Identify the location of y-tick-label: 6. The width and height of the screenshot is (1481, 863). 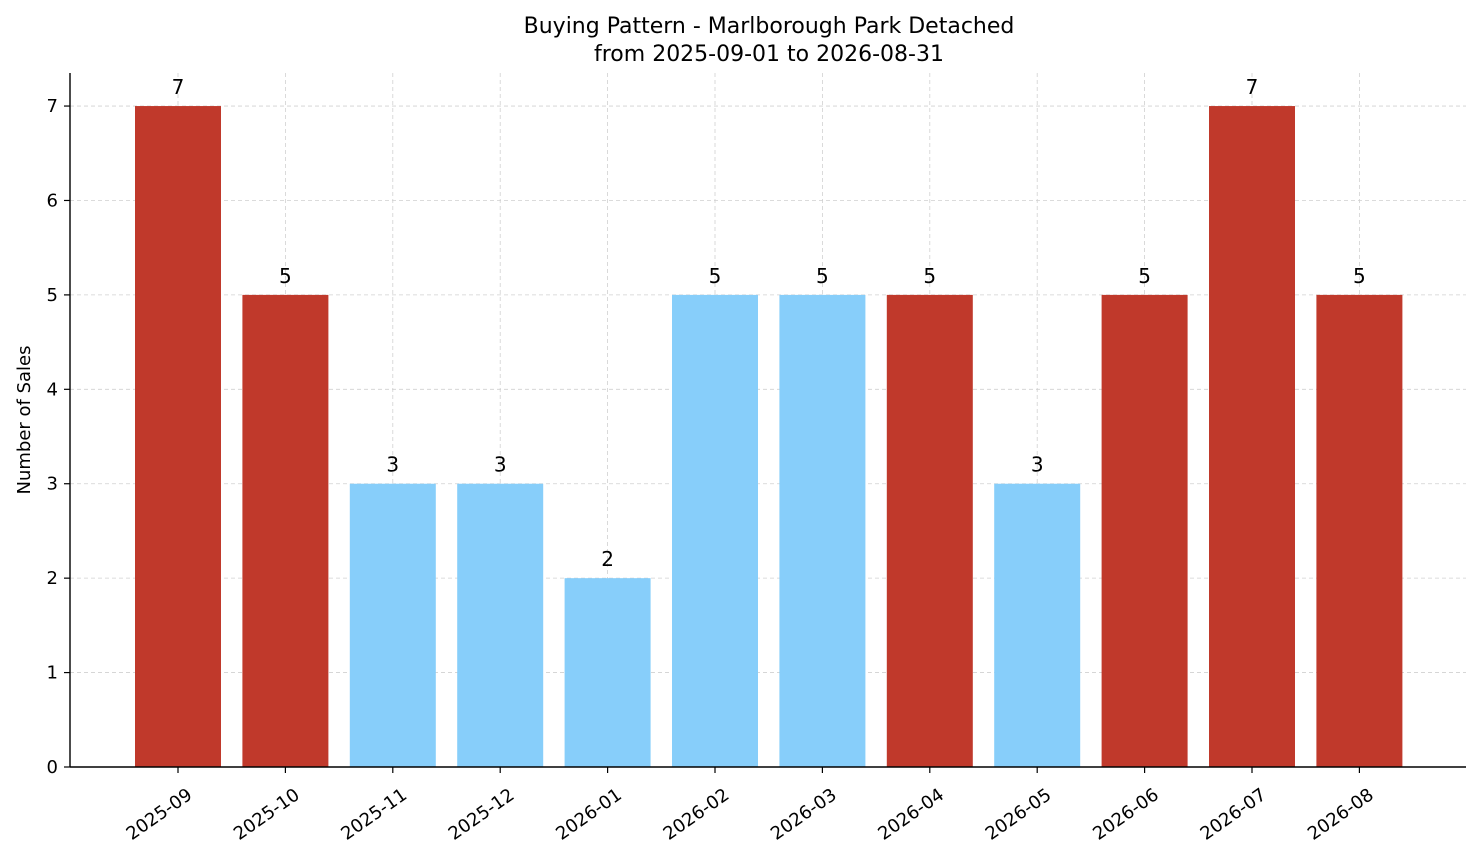
(52, 200).